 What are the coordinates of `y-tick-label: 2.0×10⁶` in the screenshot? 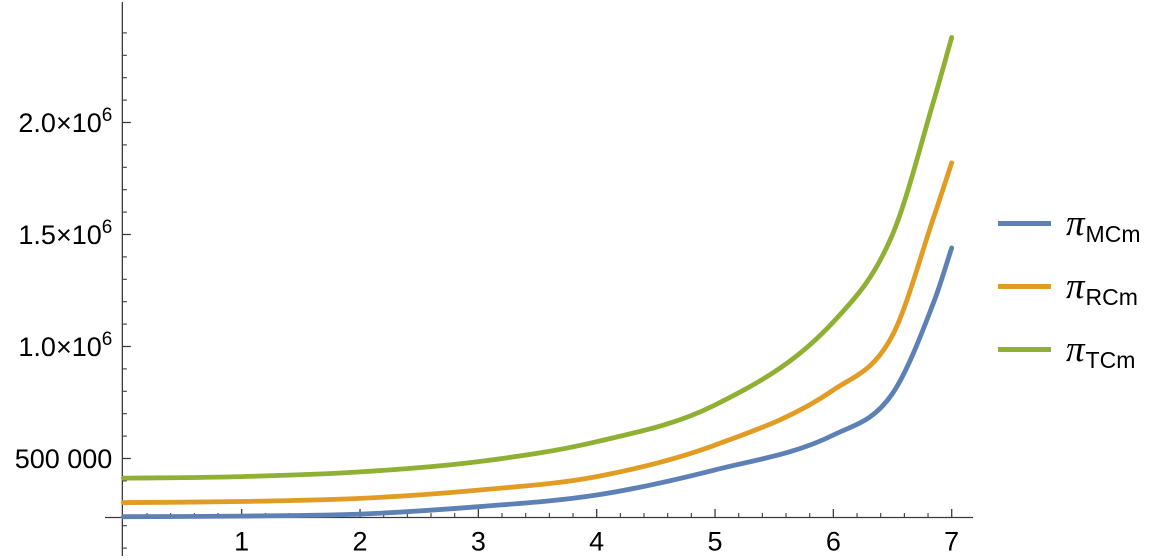 It's located at (65, 121).